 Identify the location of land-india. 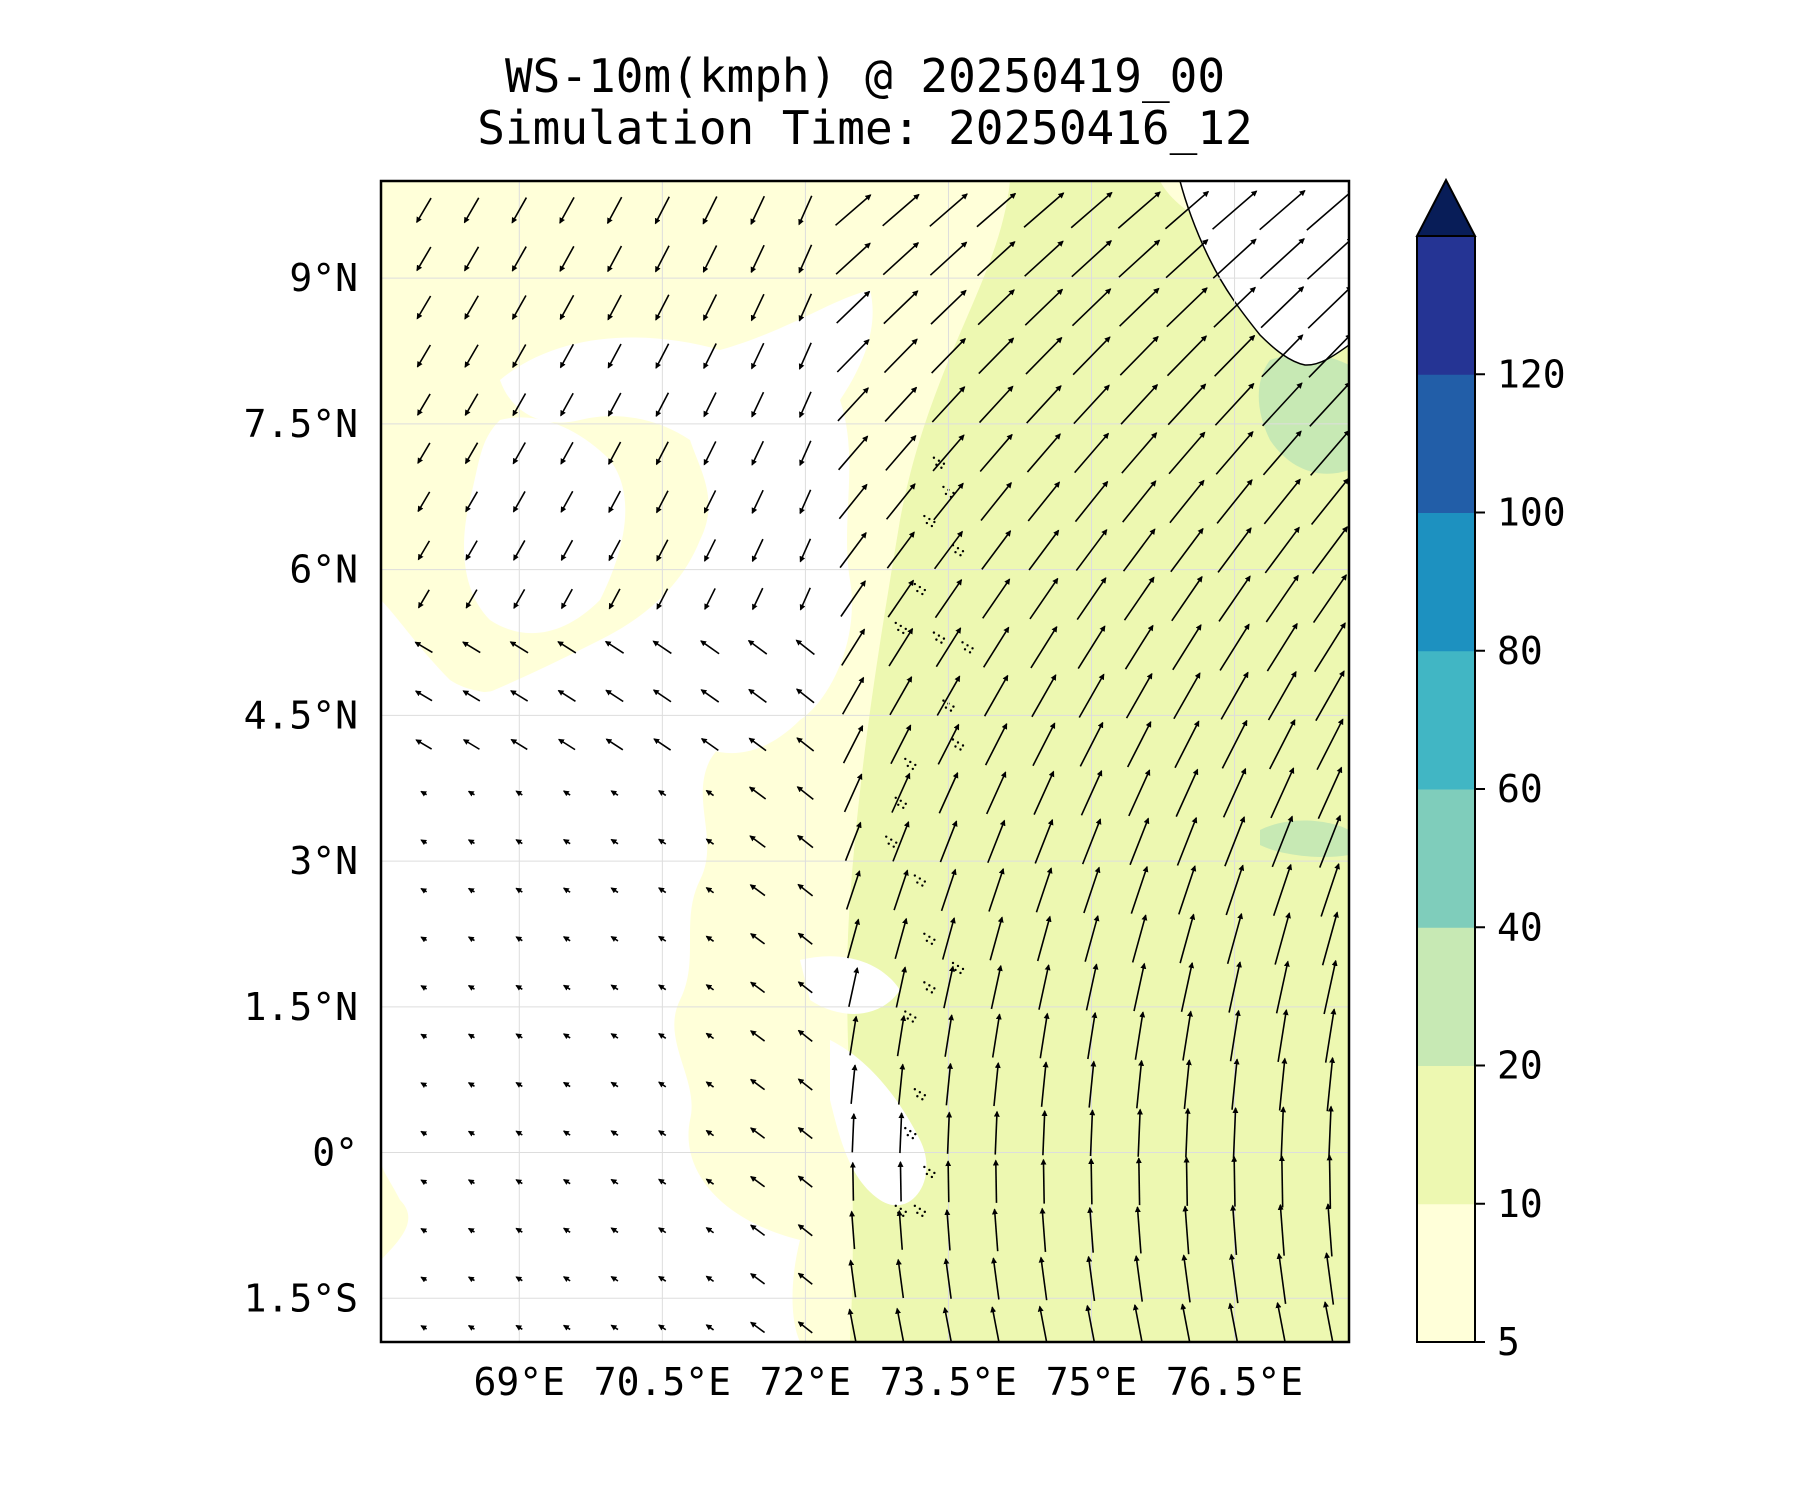
(1264, 273).